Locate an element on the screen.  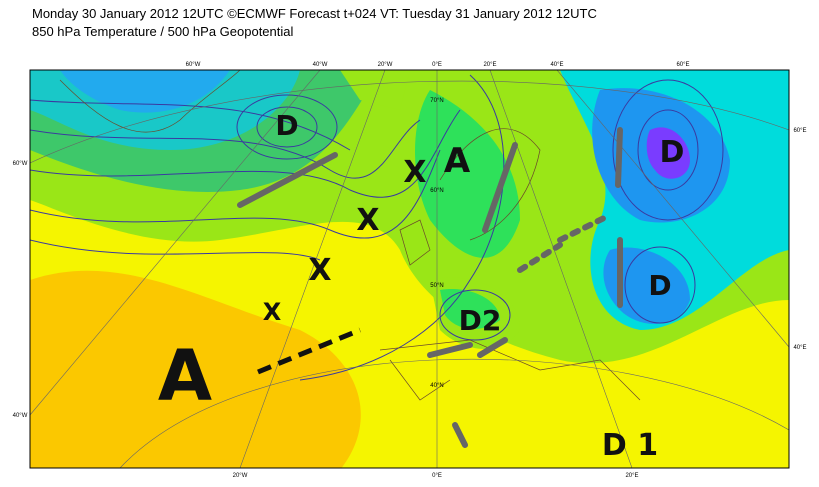
lat-label: 40°N is located at coordinates (436, 386).